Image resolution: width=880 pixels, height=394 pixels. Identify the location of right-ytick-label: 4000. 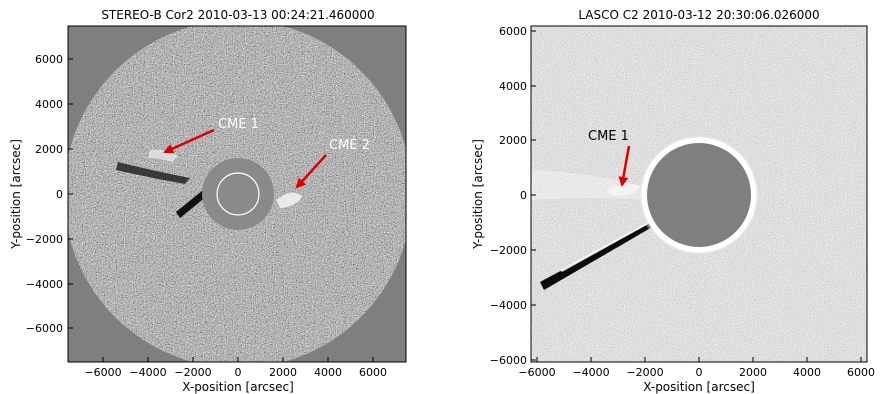
(513, 86).